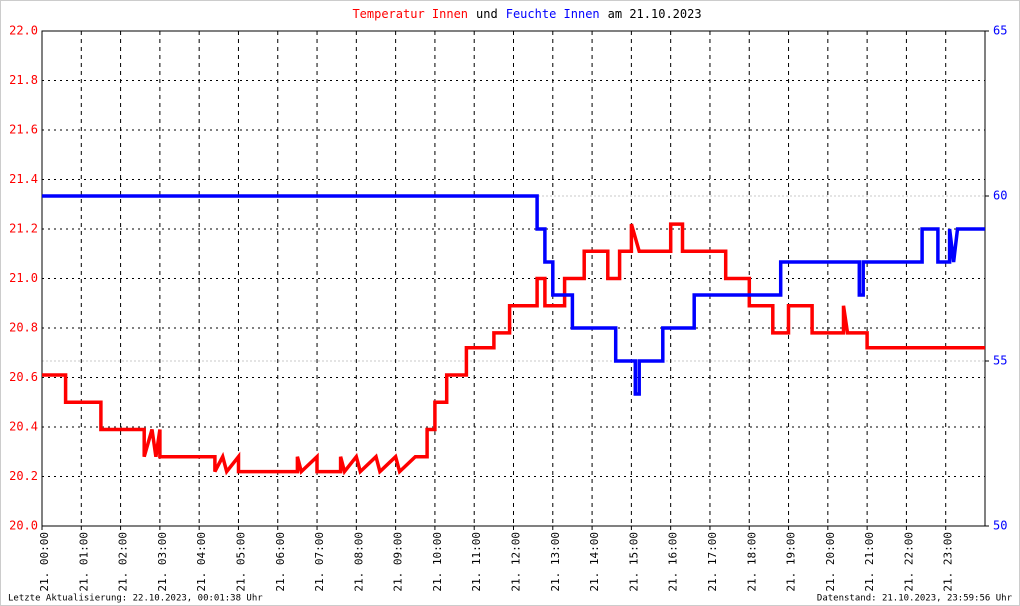  Describe the element at coordinates (555, 562) in the screenshot. I see `x-tick-label: 21. 13:00` at that location.